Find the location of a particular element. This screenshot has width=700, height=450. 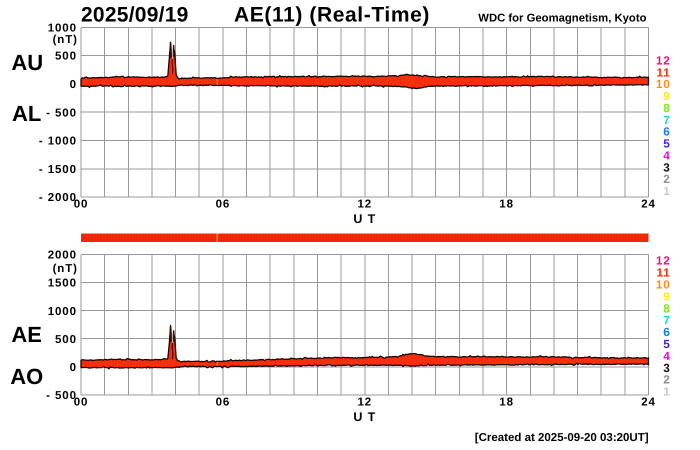

svg-text: WDC for Geomagnetism, Kyoto is located at coordinates (562, 18).